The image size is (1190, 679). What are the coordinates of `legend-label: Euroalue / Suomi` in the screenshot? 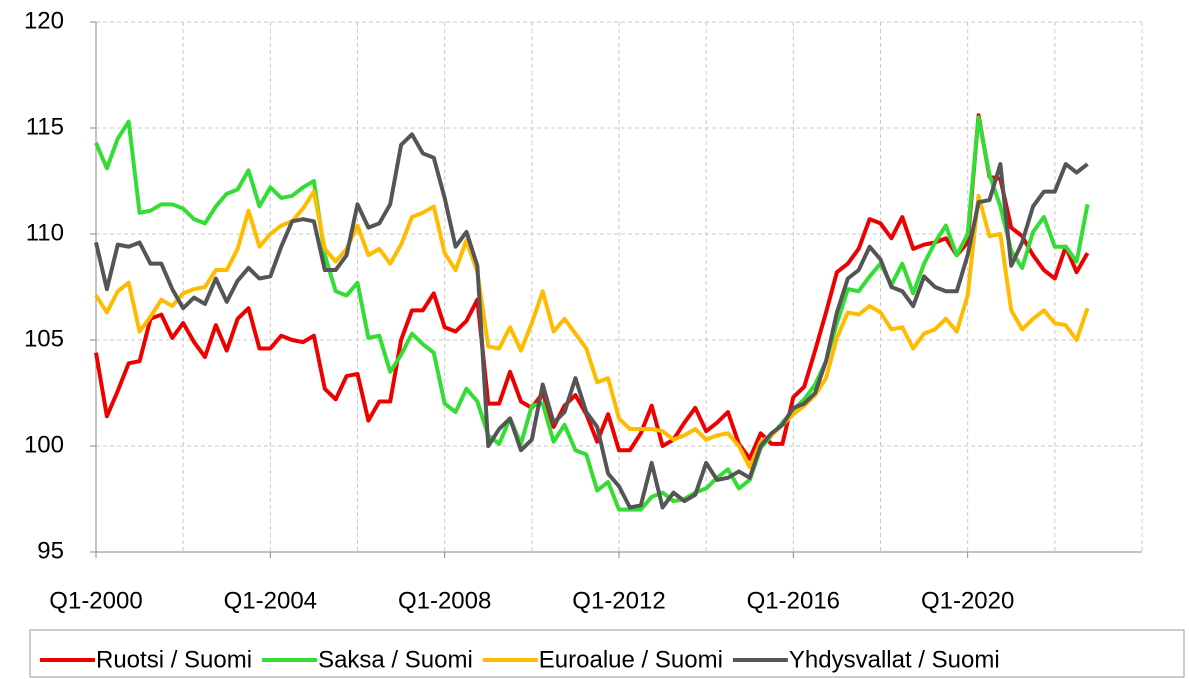 It's located at (631, 659).